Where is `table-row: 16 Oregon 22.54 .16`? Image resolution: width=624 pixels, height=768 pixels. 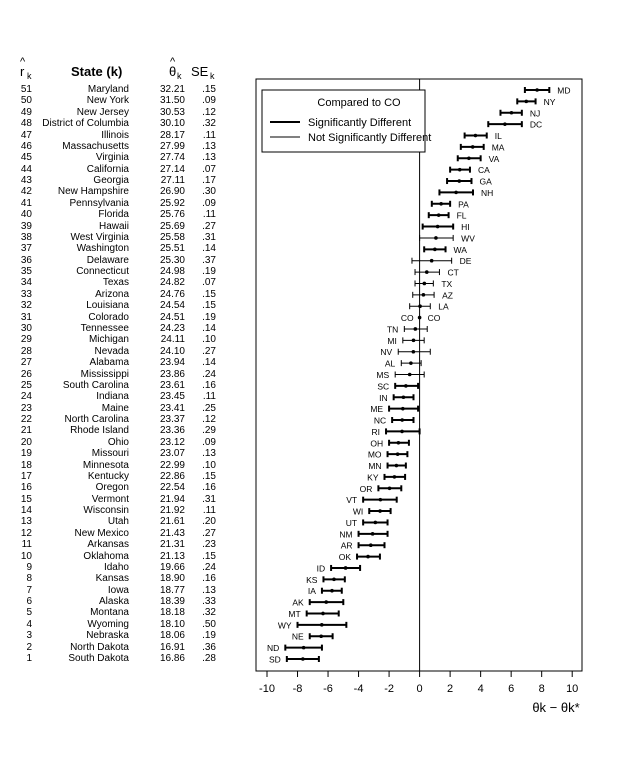
table-row: 16 Oregon 22.54 .16 is located at coordinates (125, 487).